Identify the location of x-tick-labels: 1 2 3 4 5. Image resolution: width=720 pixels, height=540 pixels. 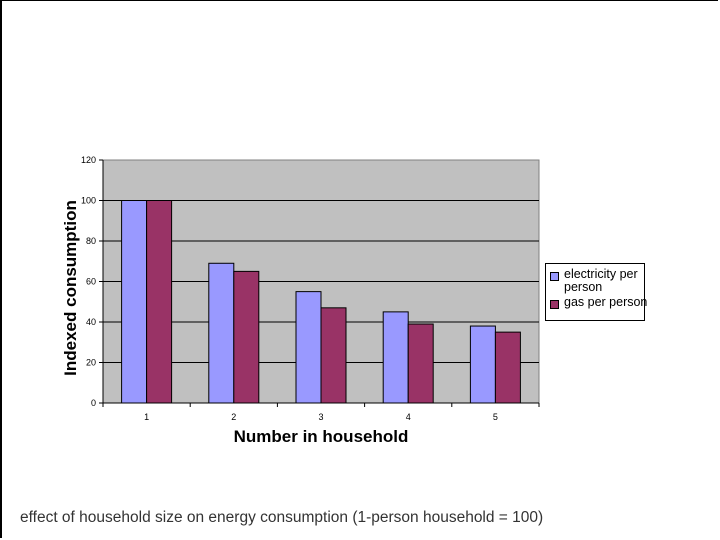
(321, 412).